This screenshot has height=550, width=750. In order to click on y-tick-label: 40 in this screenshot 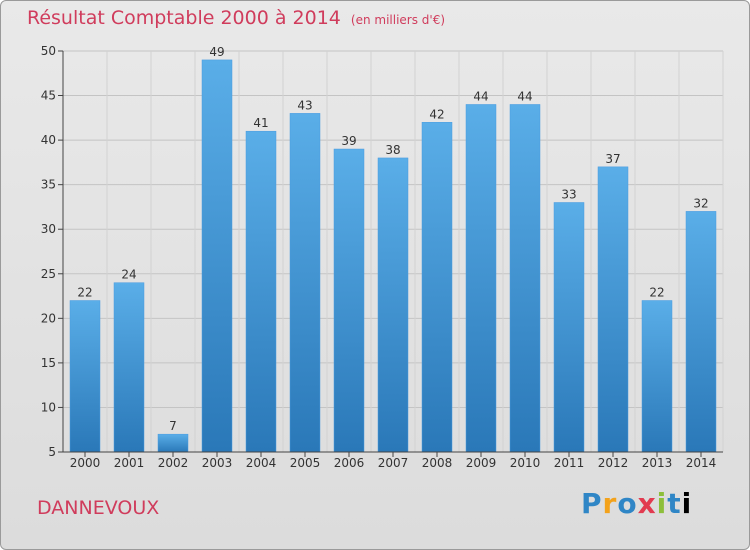, I will do `click(48, 140)`.